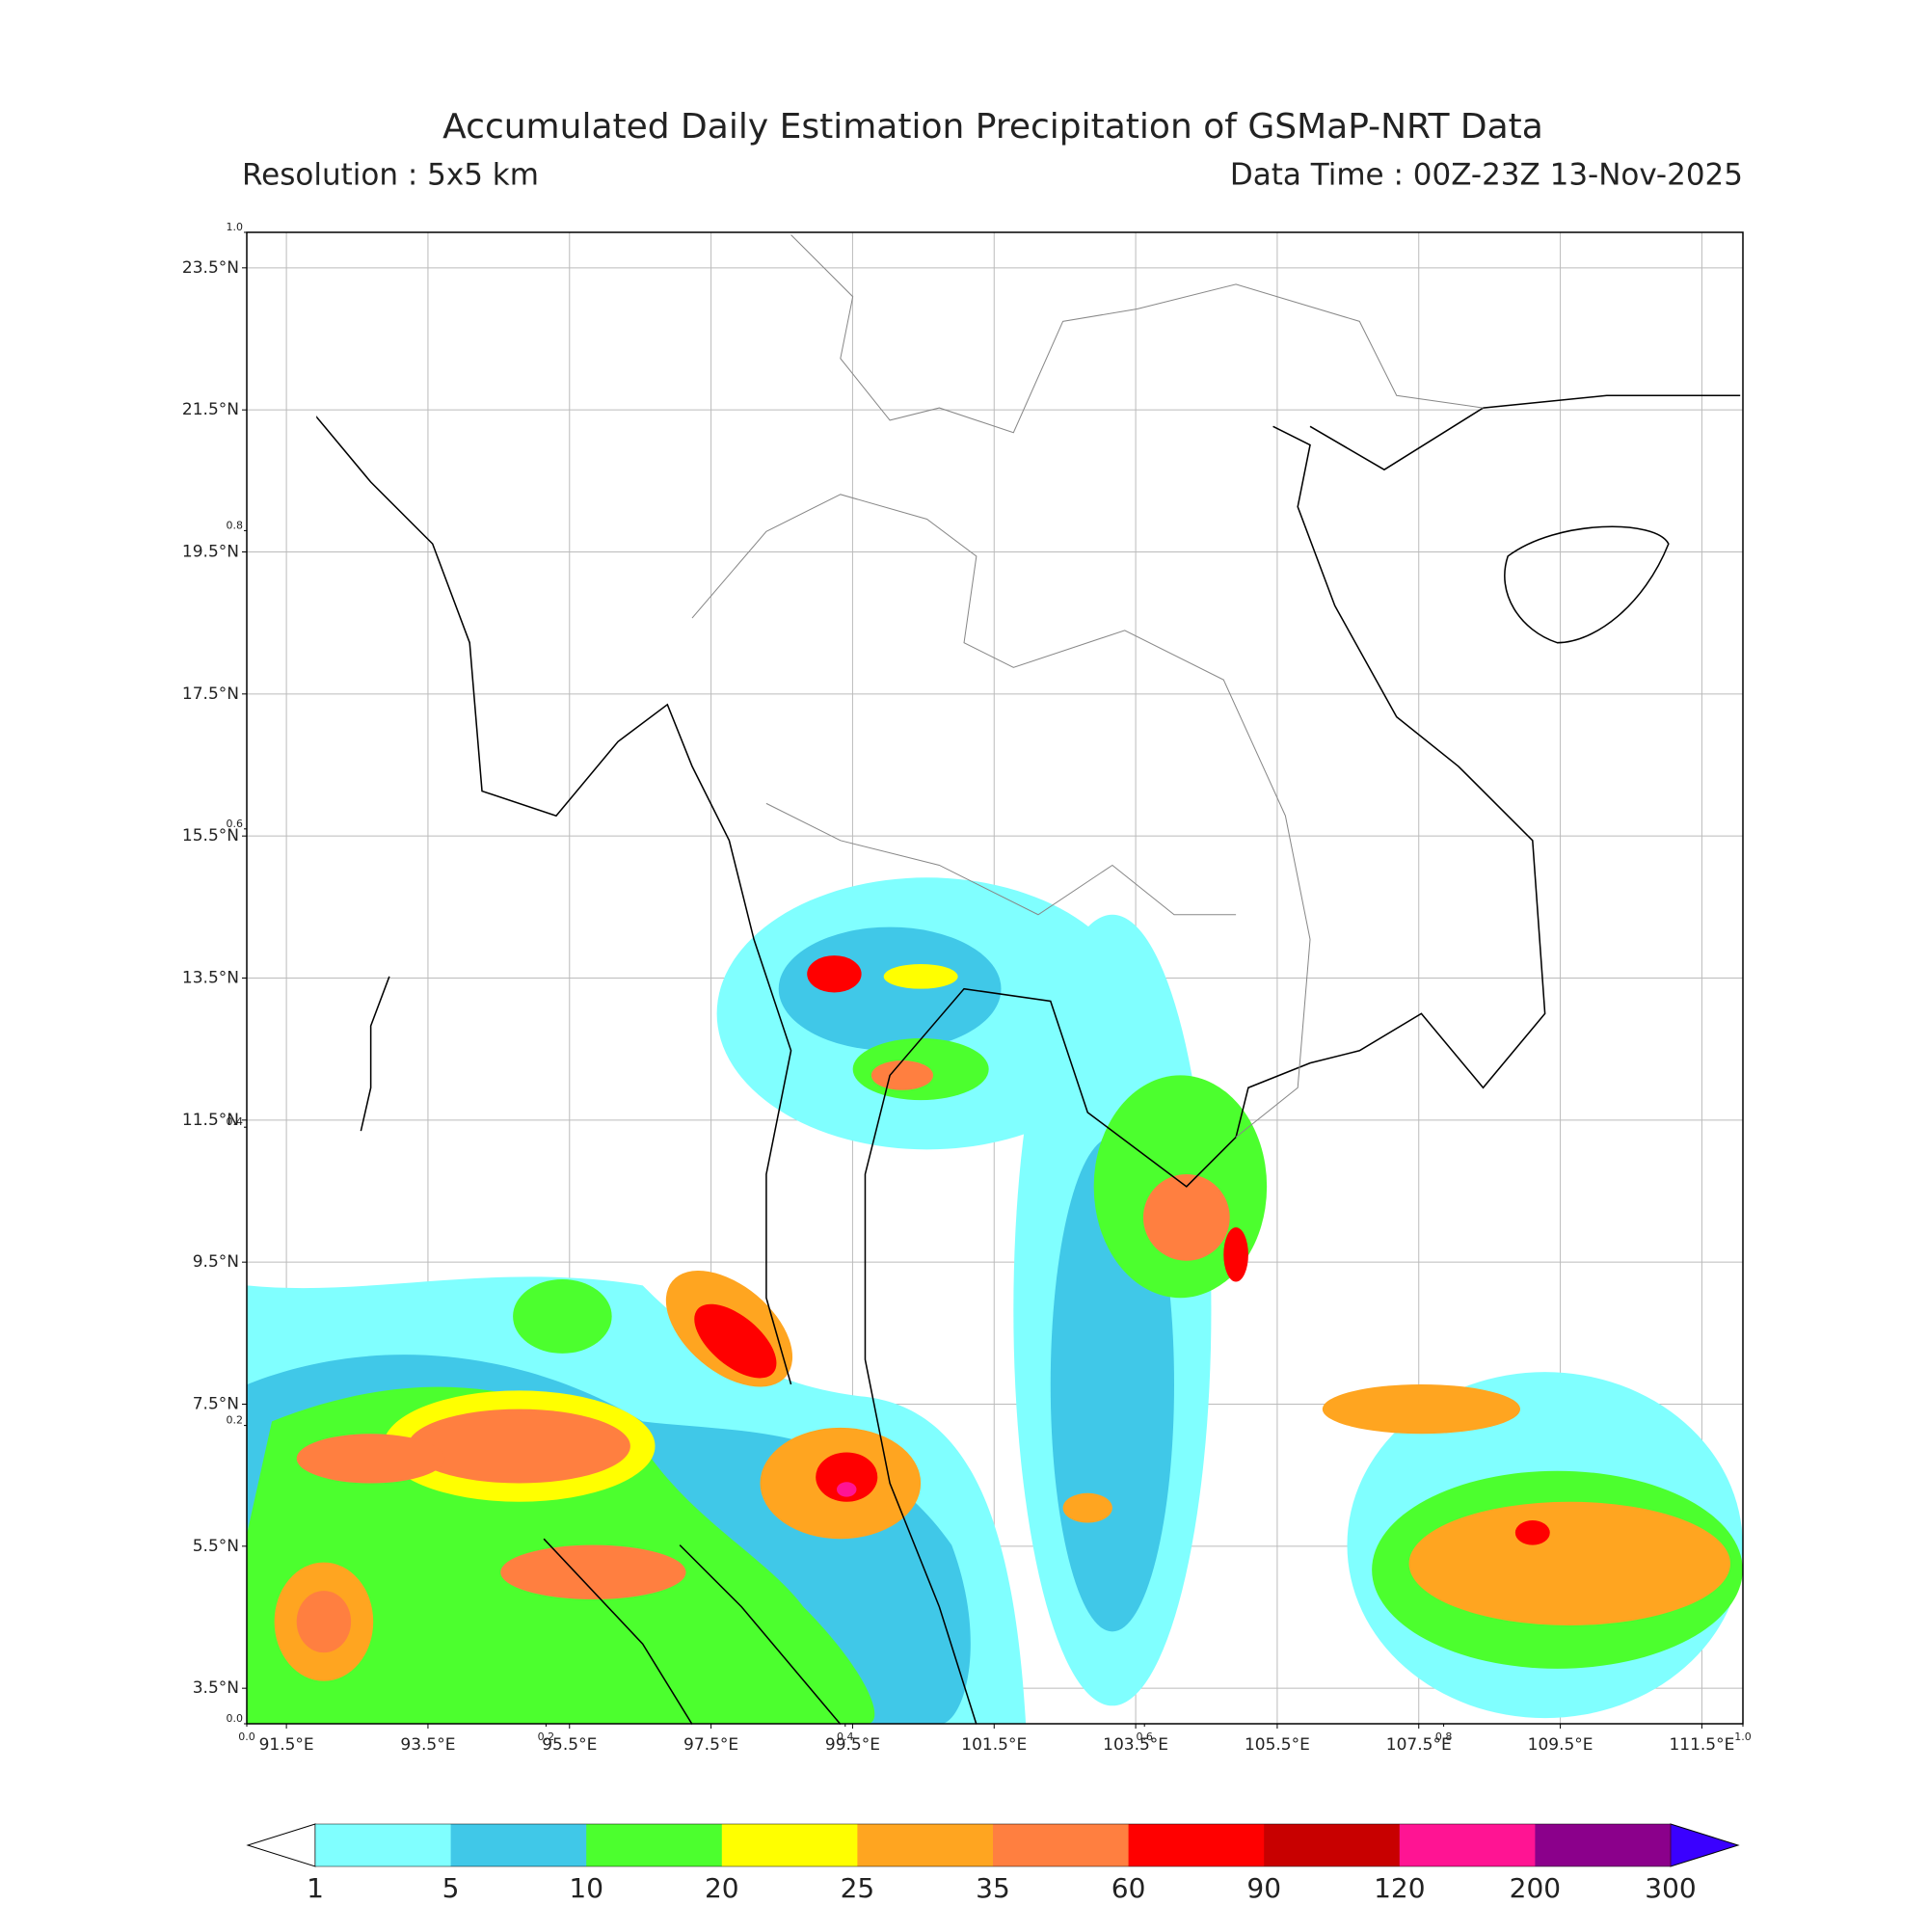  Describe the element at coordinates (216, 1262) in the screenshot. I see `lat-tick-label: 9.5°N` at that location.